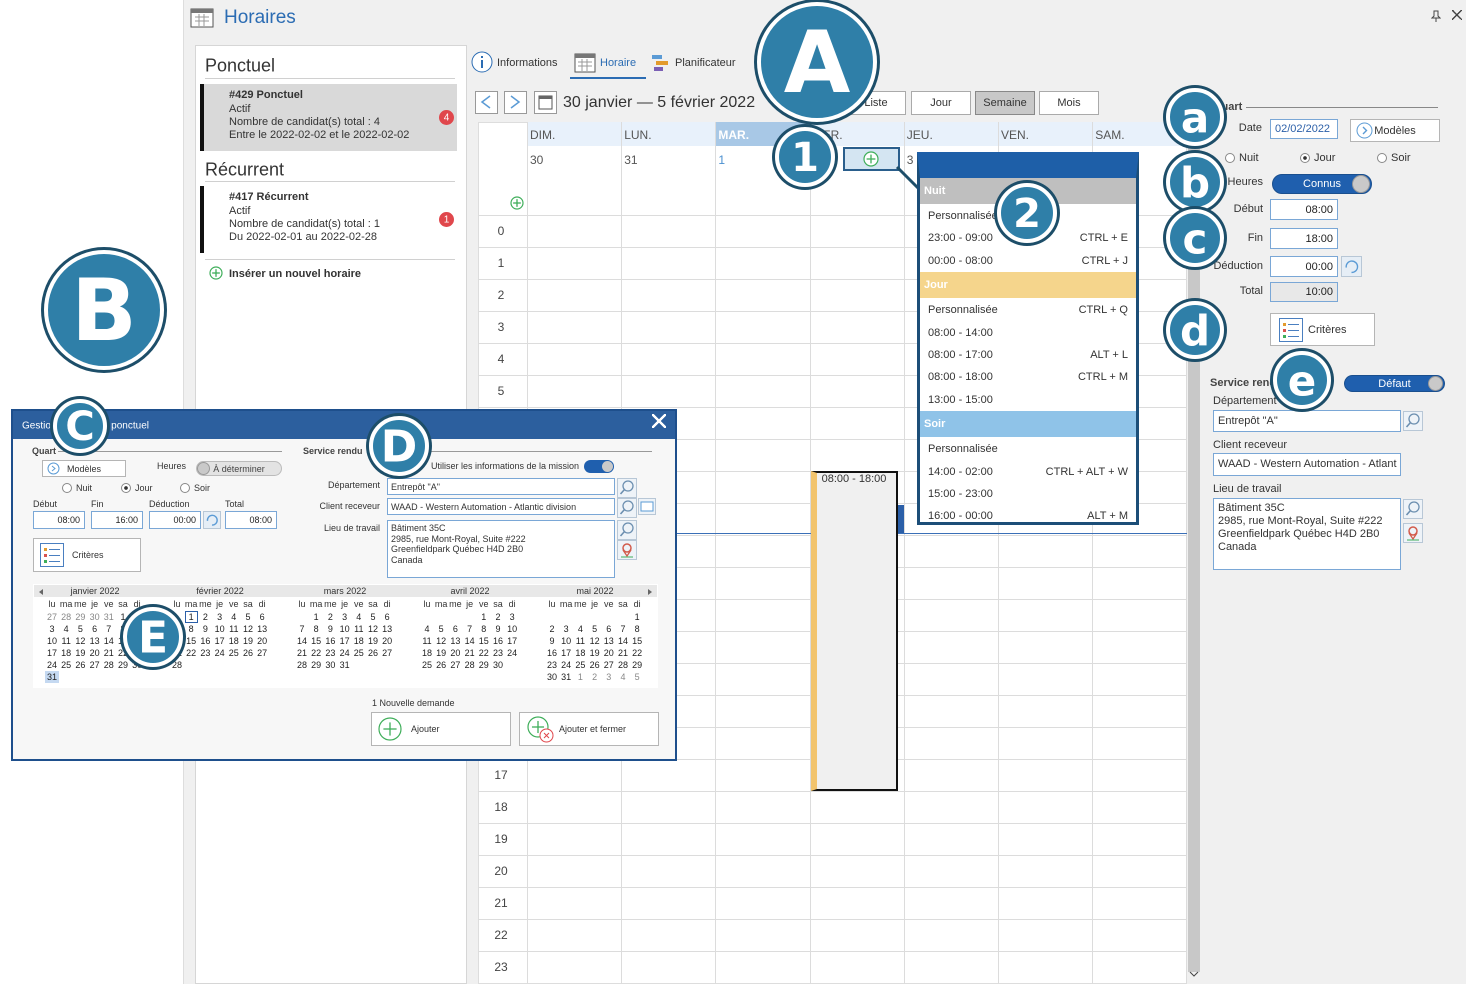  I want to click on menu-item: 15:00 - 23:00, so click(960, 494).